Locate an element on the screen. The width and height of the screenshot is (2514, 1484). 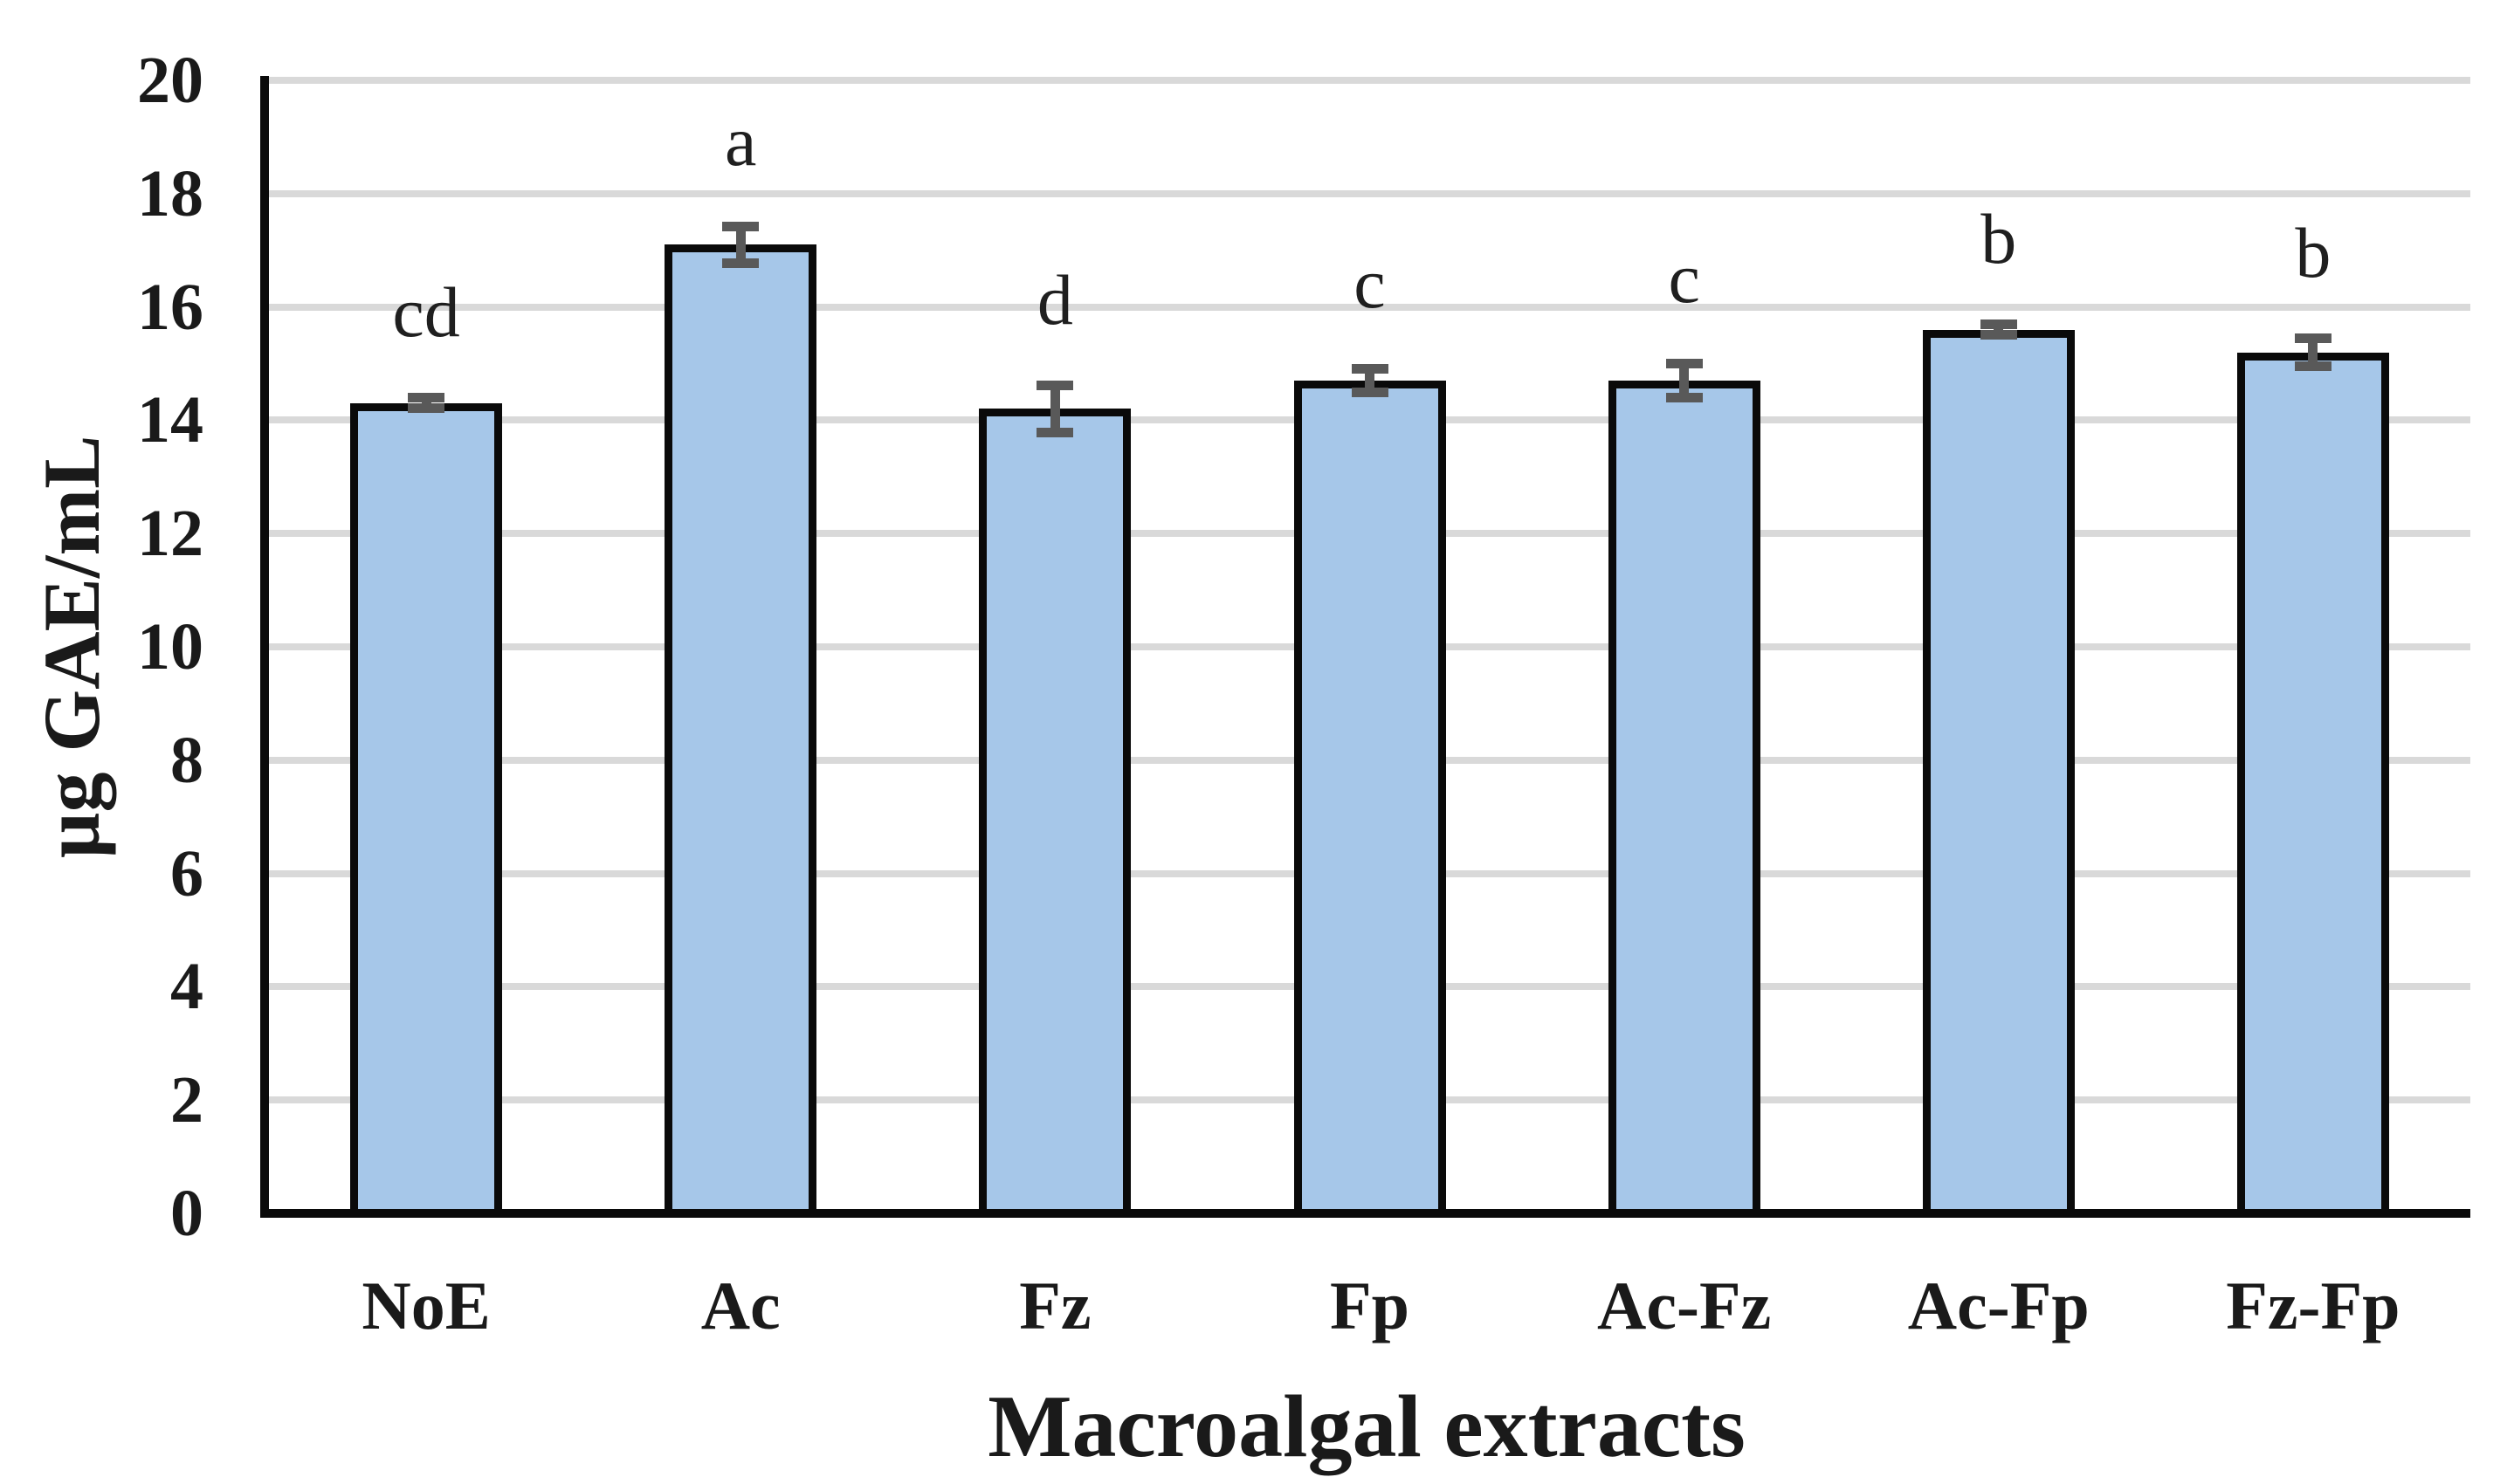
y-tick-label: 0 is located at coordinates (186, 1213).